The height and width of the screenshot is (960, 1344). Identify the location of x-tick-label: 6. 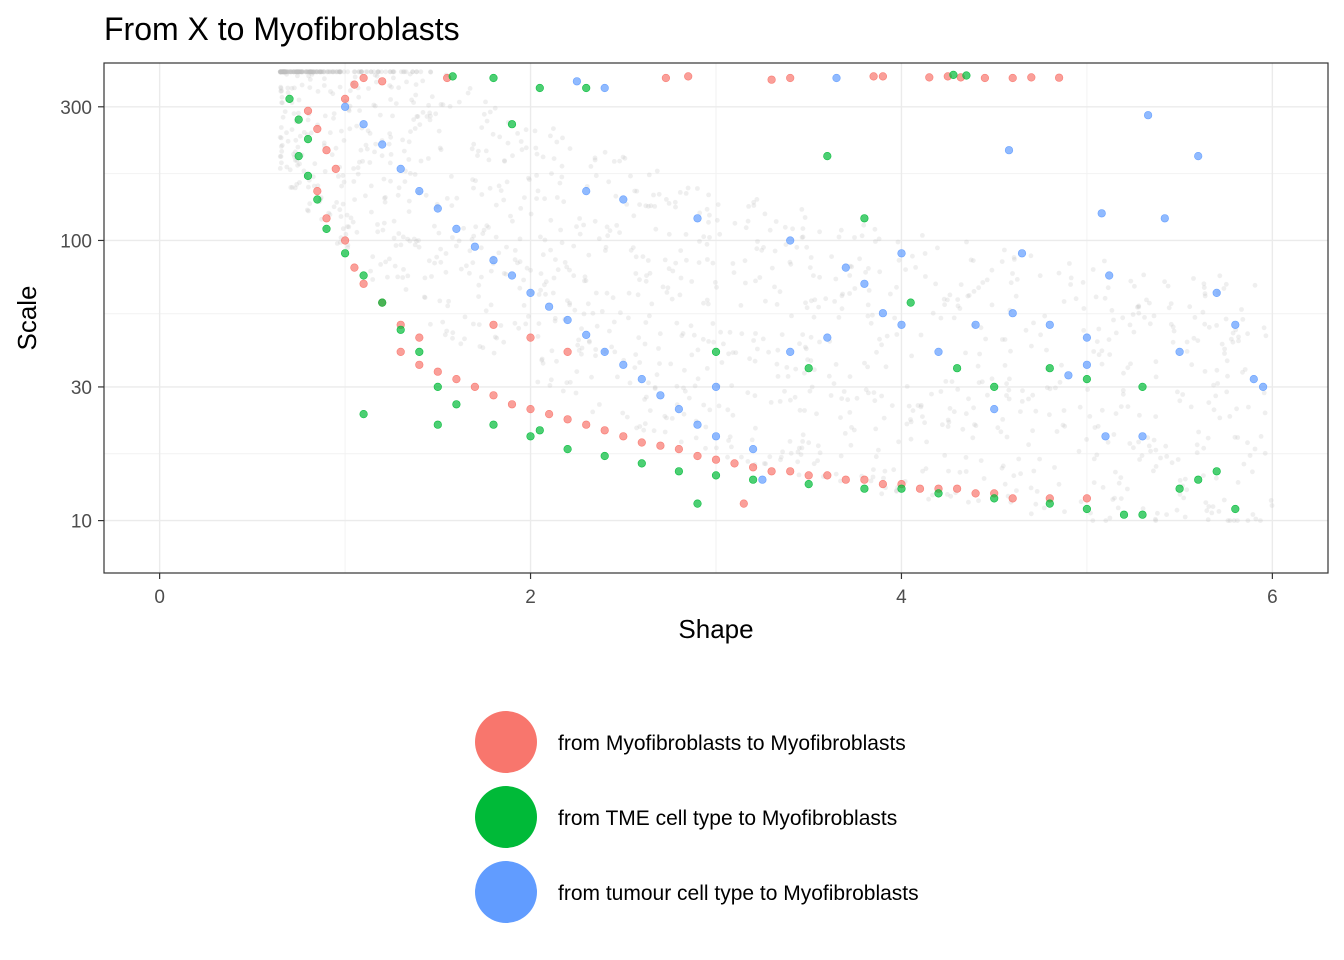
(1272, 597).